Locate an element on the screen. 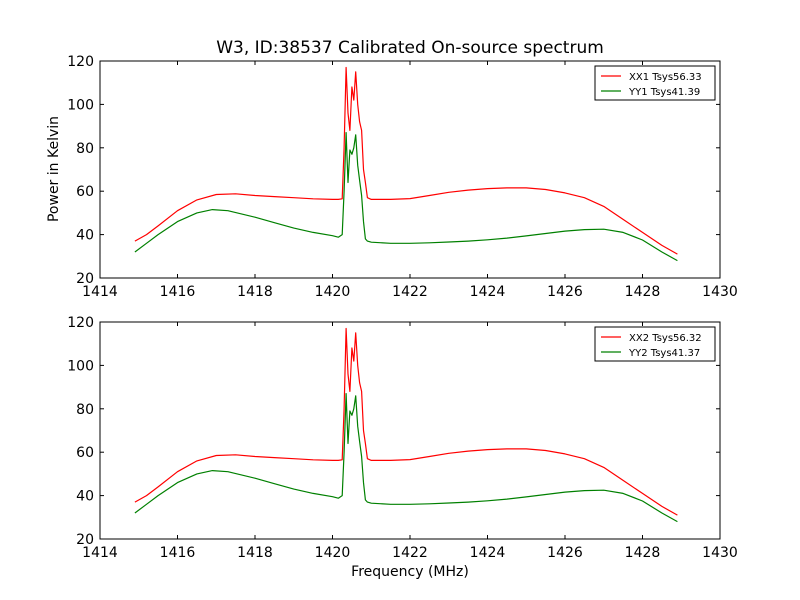 Image resolution: width=800 pixels, height=600 pixels. legend-label: YY2 Tsys41.37 is located at coordinates (664, 353).